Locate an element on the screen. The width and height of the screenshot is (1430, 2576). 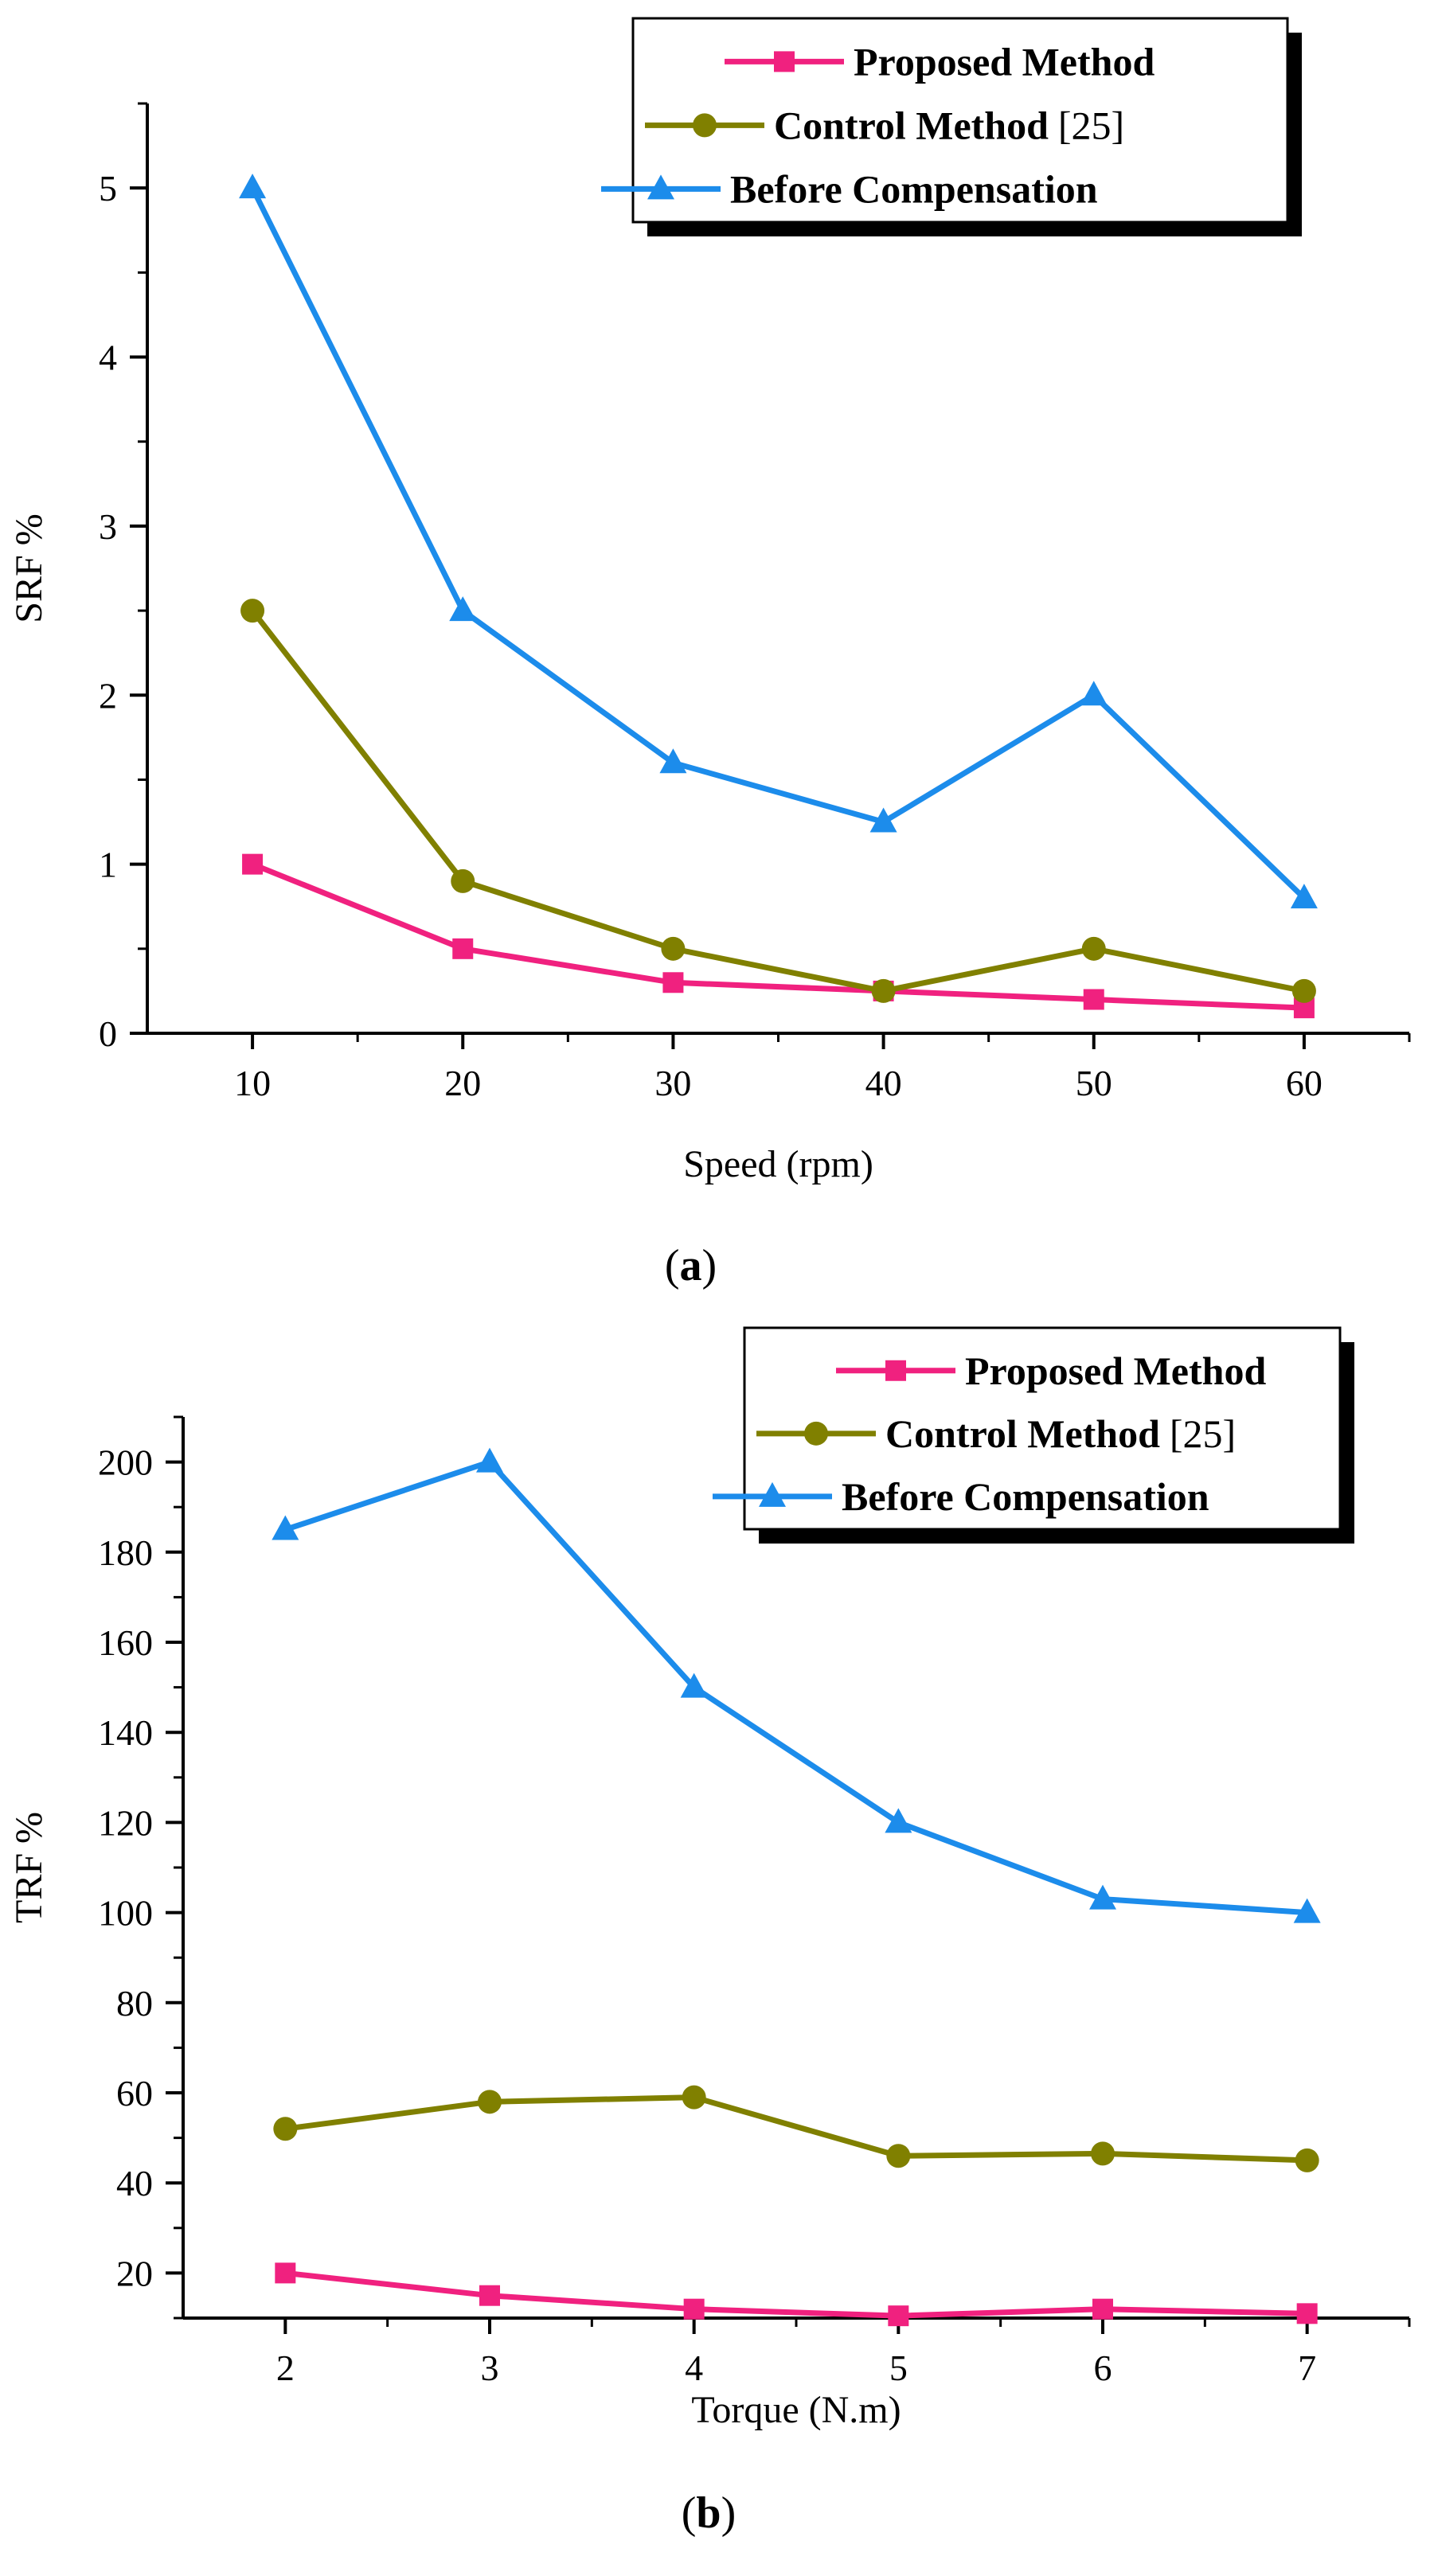
x-tick-label: 60 is located at coordinates (1304, 1083).